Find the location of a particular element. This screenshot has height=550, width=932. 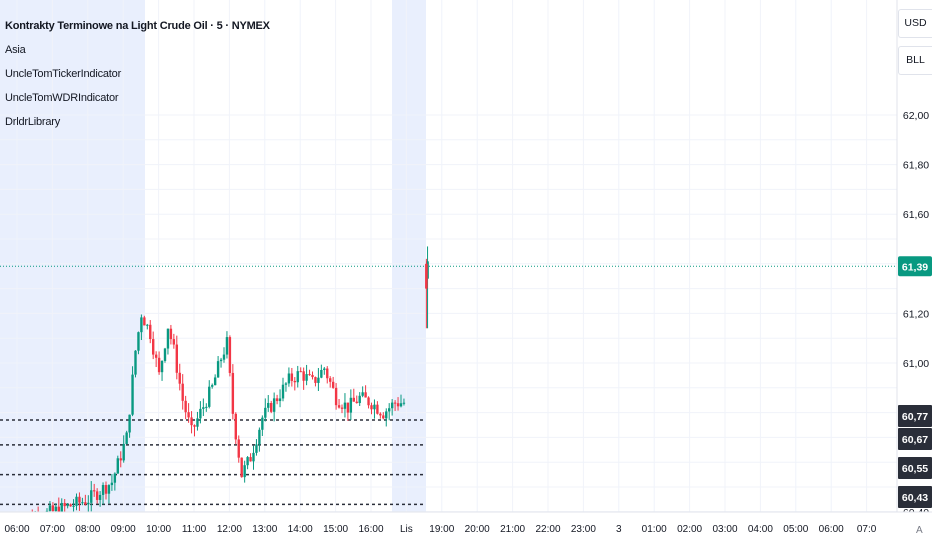

time-tick-label: 09:00 is located at coordinates (123, 529).